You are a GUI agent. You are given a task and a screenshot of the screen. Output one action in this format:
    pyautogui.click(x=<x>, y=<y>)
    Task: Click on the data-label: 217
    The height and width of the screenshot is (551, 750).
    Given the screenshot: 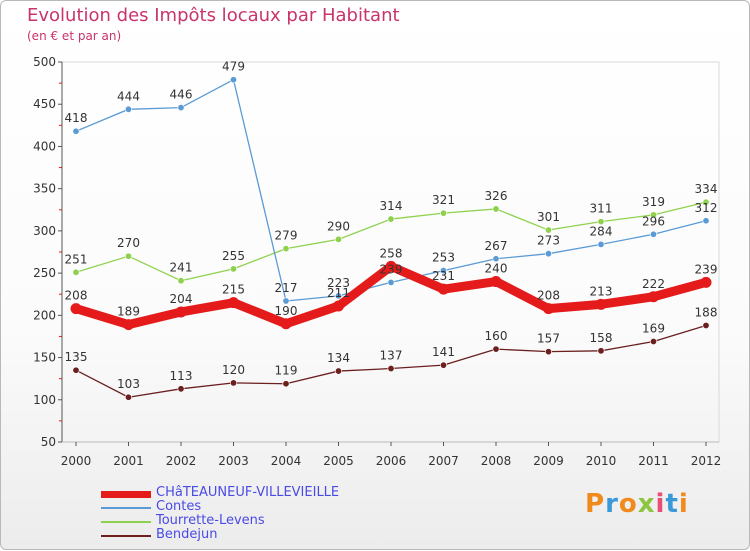 What is the action you would take?
    pyautogui.click(x=286, y=288)
    